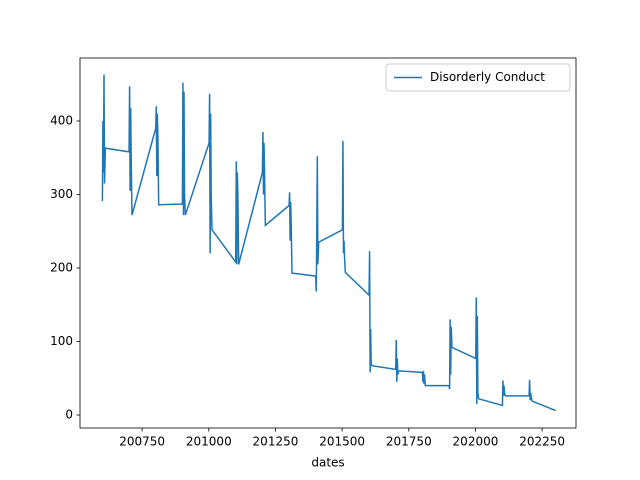 The height and width of the screenshot is (480, 640). What do you see at coordinates (209, 442) in the screenshot?
I see `x-tick-label: 201000` at bounding box center [209, 442].